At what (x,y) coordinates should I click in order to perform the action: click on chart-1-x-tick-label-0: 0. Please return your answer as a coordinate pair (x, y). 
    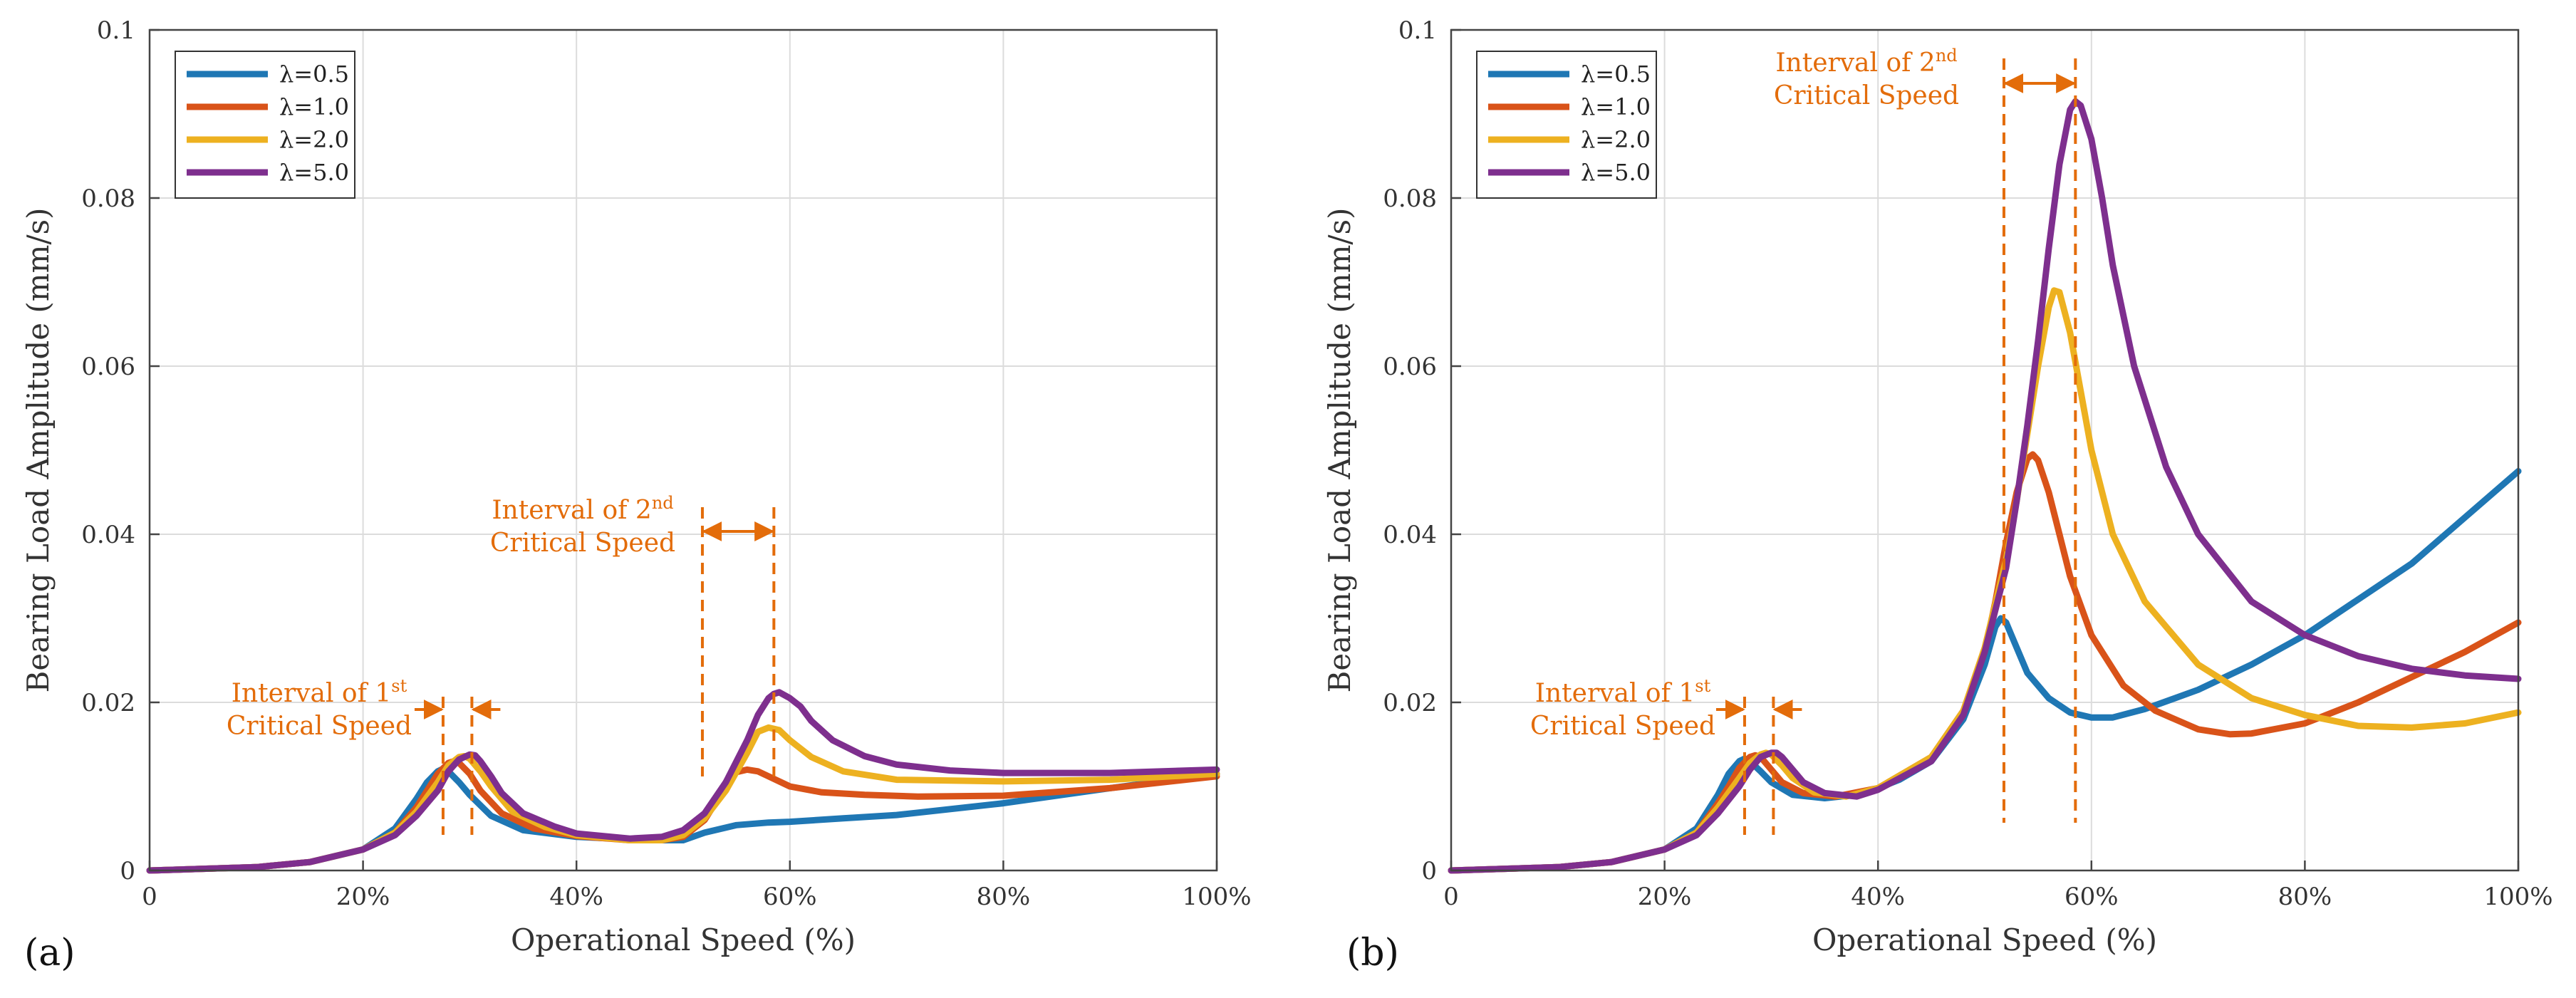
    Looking at the image, I should click on (1451, 897).